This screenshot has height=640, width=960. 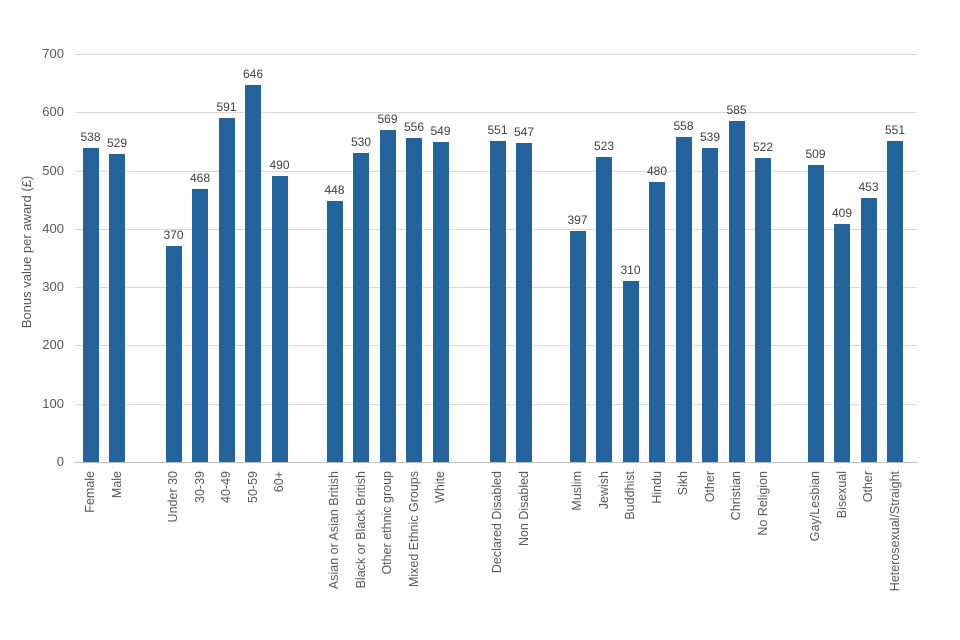 I want to click on y-tick-label: 0, so click(x=60, y=461).